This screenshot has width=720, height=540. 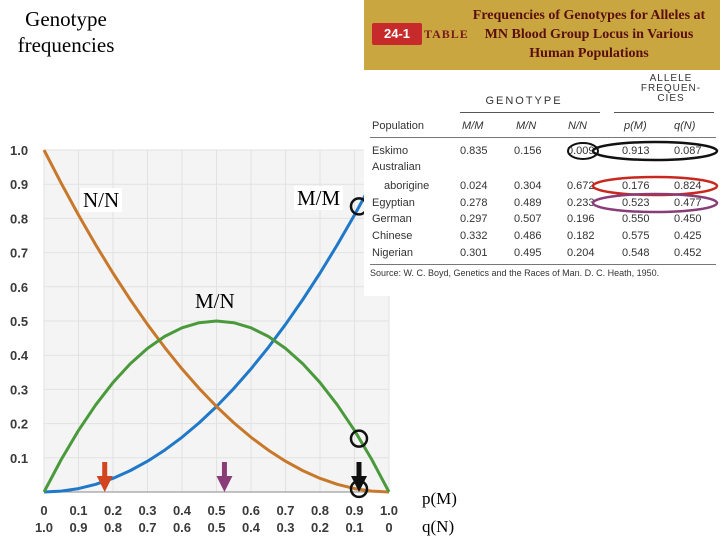 What do you see at coordinates (216, 527) in the screenshot?
I see `x-tick-label-q: 0.5` at bounding box center [216, 527].